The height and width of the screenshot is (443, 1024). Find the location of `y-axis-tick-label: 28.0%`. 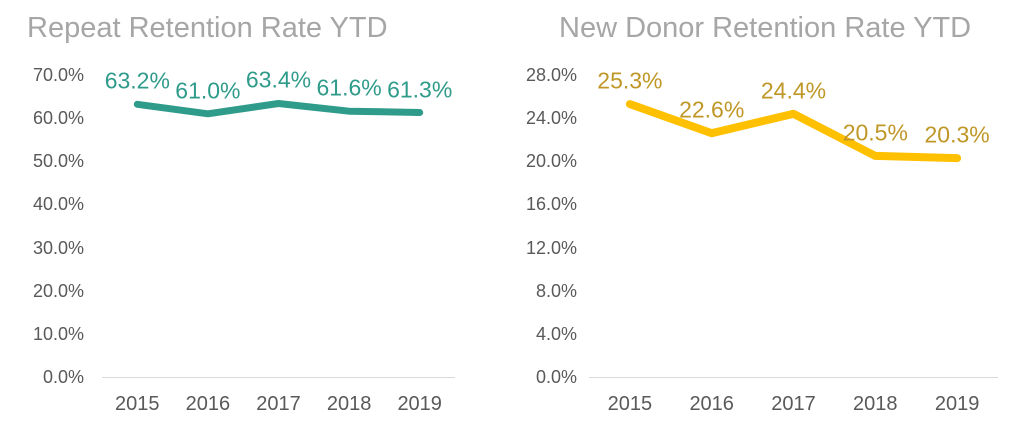

y-axis-tick-label: 28.0% is located at coordinates (551, 75).